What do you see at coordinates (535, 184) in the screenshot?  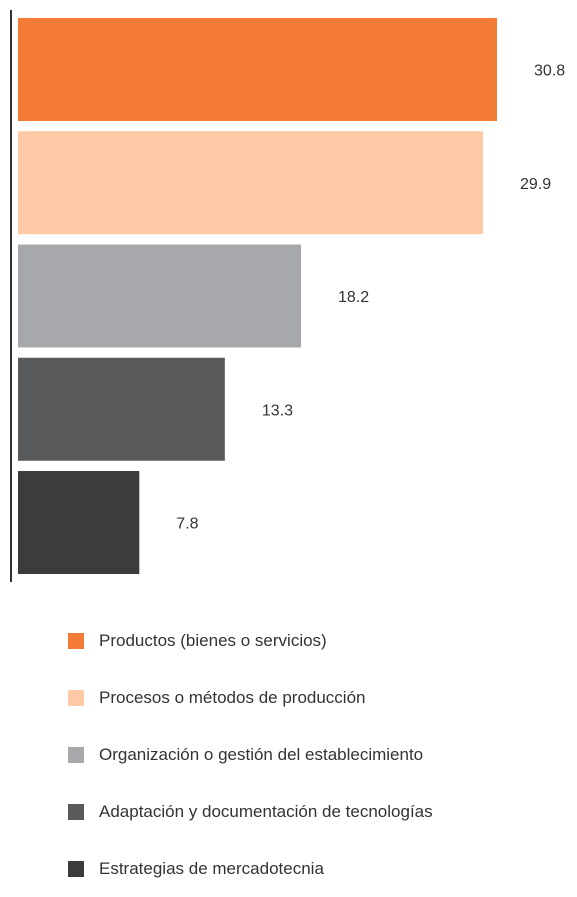 I see `bar-value-label: 29.9` at bounding box center [535, 184].